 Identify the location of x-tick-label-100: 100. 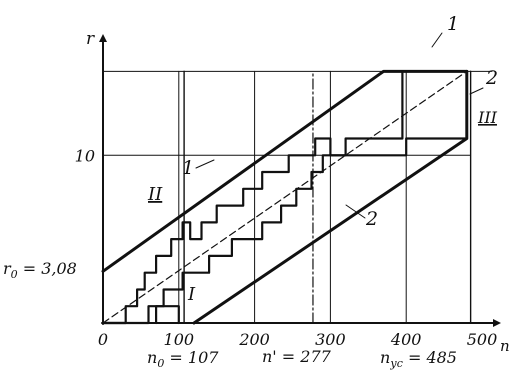
(179, 339).